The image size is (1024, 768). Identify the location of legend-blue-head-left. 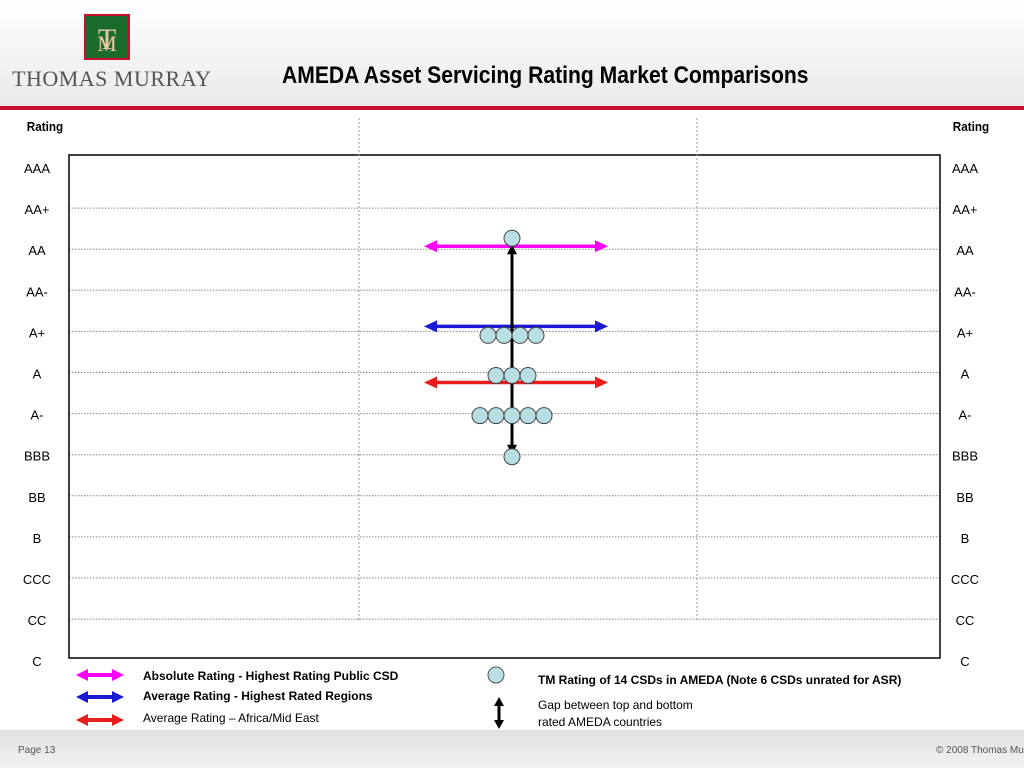
(82, 697).